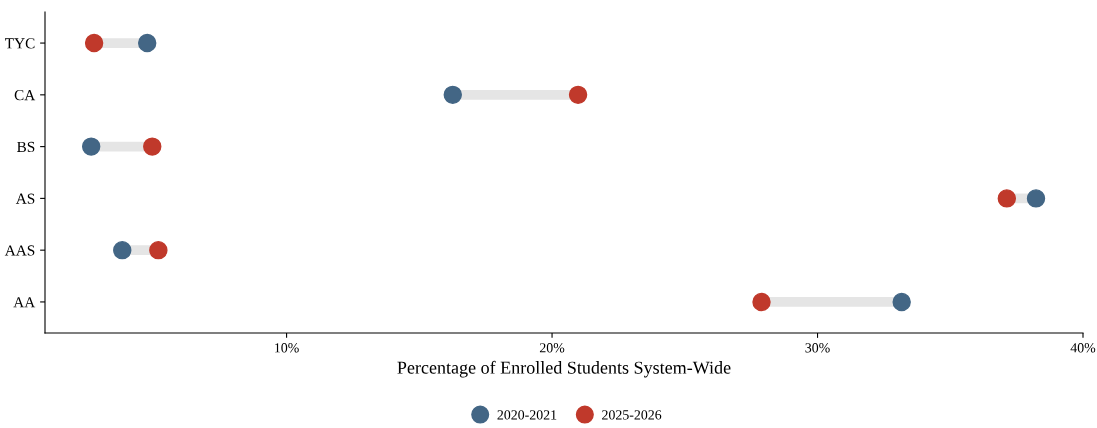 The height and width of the screenshot is (428, 1097). I want to click on legend-label: 2020-2021, so click(527, 415).